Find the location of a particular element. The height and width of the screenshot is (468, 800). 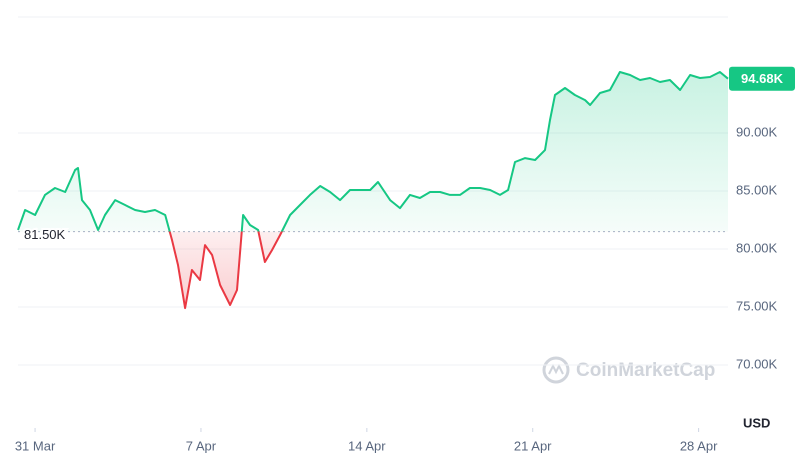

last-price-box is located at coordinates (762, 78).